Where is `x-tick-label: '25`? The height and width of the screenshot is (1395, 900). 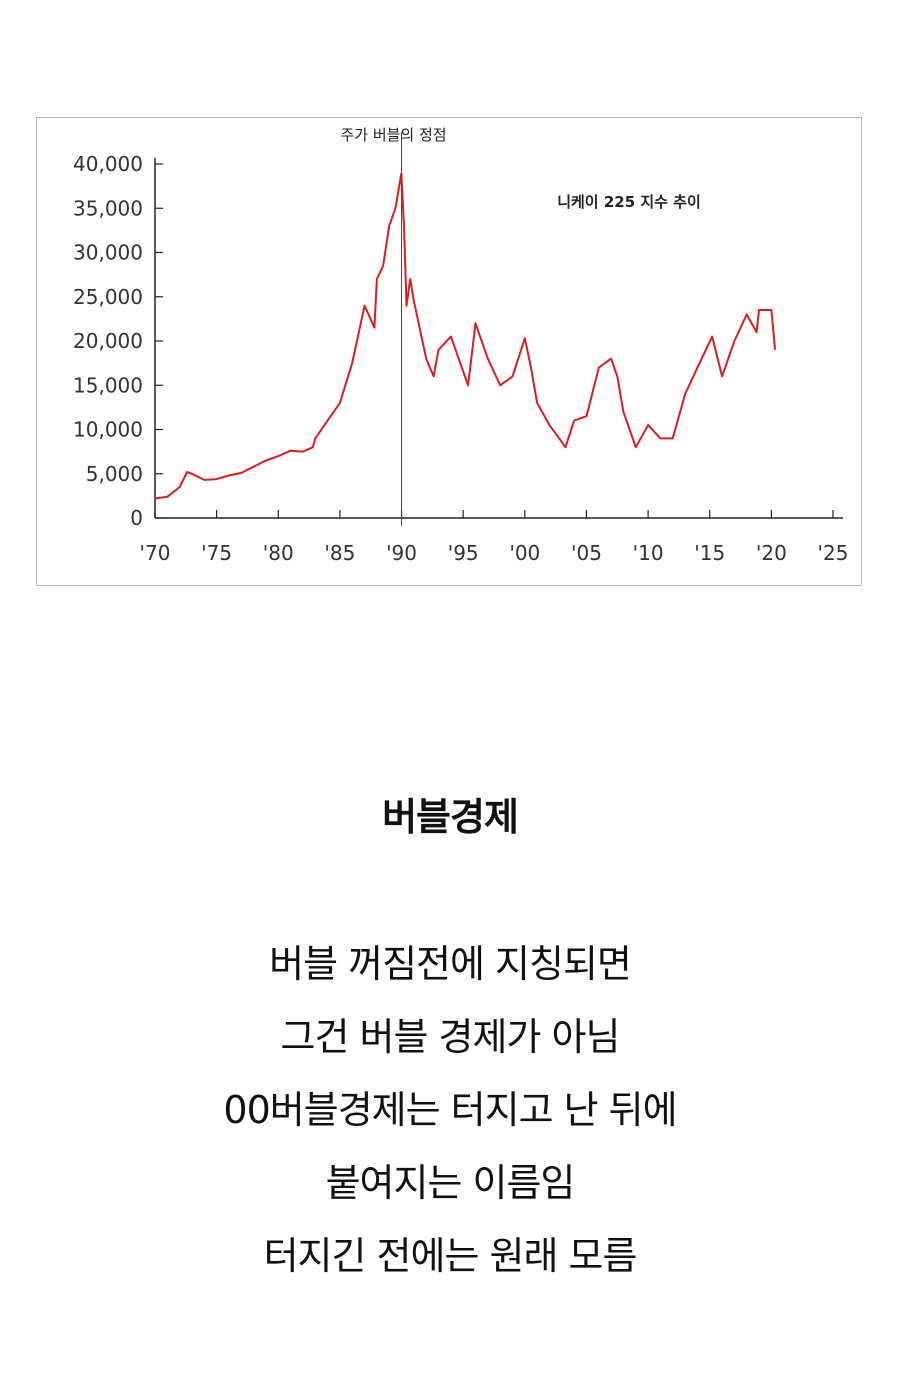
x-tick-label: '25 is located at coordinates (833, 553).